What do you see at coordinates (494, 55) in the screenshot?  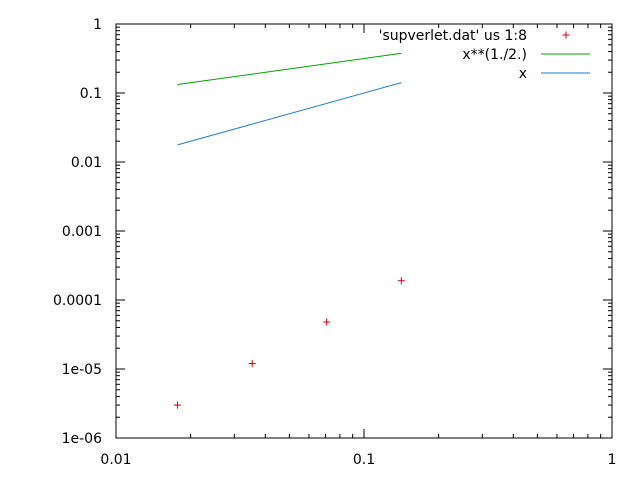 I see `legend-label: x**(1./2.)` at bounding box center [494, 55].